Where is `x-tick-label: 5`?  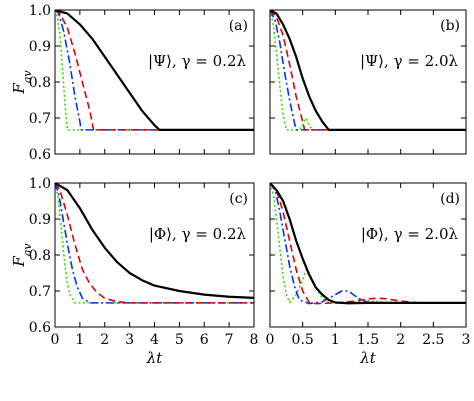
x-tick-label: 5 is located at coordinates (179, 340).